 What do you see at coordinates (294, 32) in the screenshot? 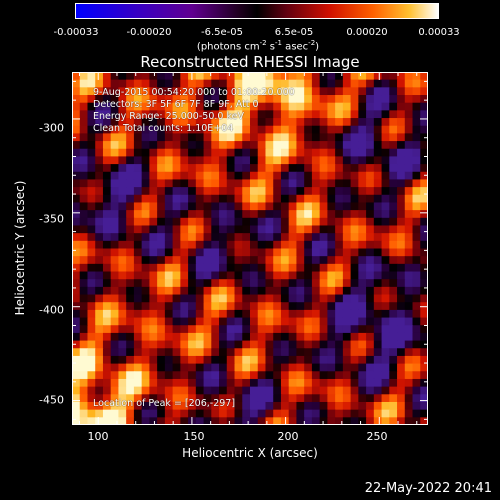
I see `colorbar-tick-label: 6.5e-05` at bounding box center [294, 32].